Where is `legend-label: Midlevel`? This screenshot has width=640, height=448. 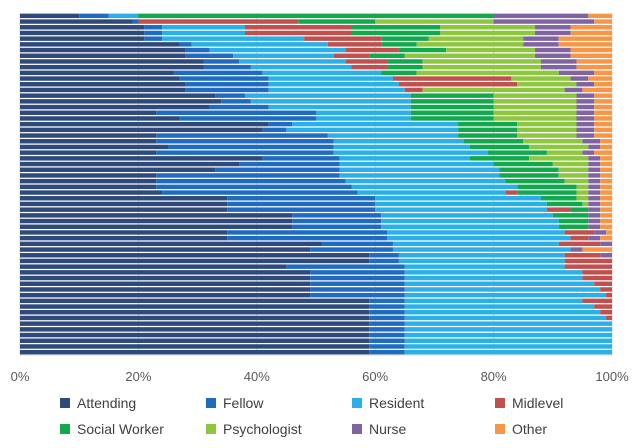
legend-label: Midlevel is located at coordinates (538, 403).